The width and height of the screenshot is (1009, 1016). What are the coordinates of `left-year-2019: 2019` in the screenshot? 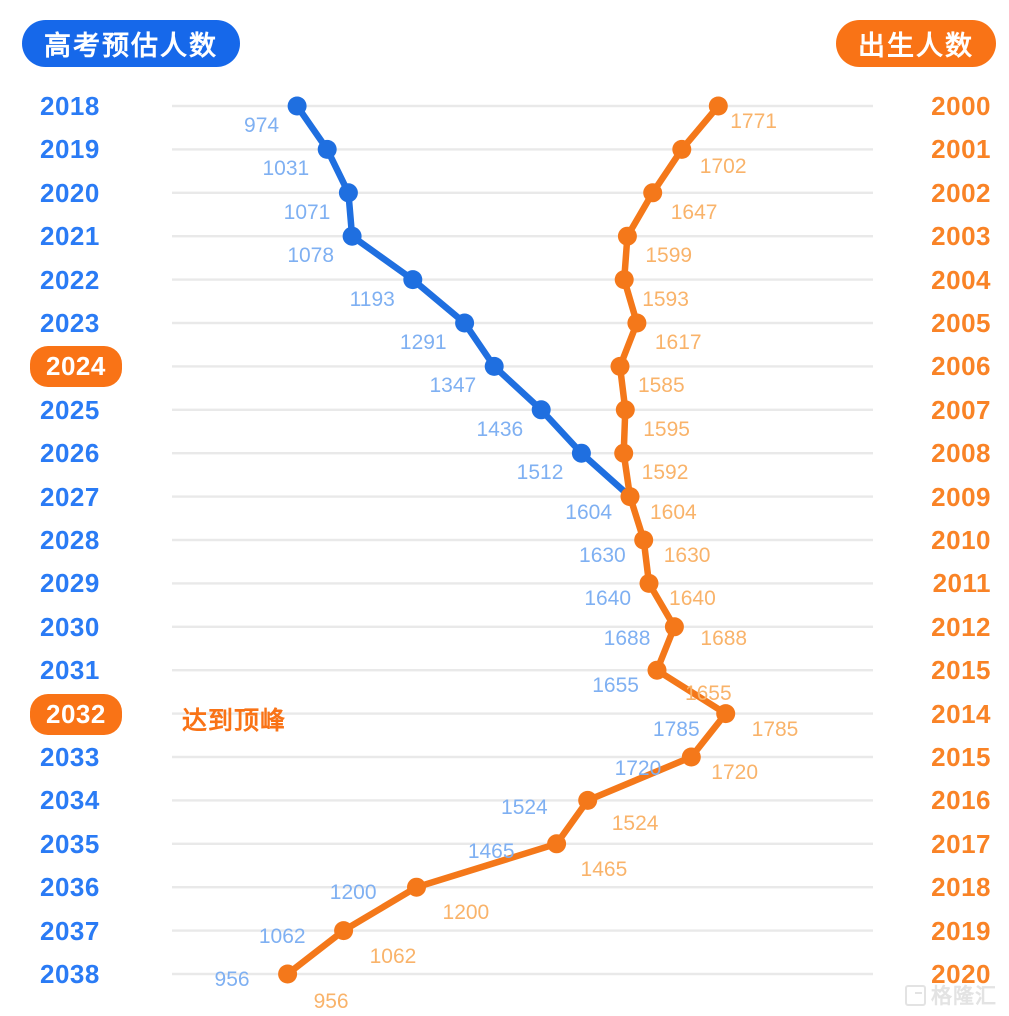 It's located at (70, 149).